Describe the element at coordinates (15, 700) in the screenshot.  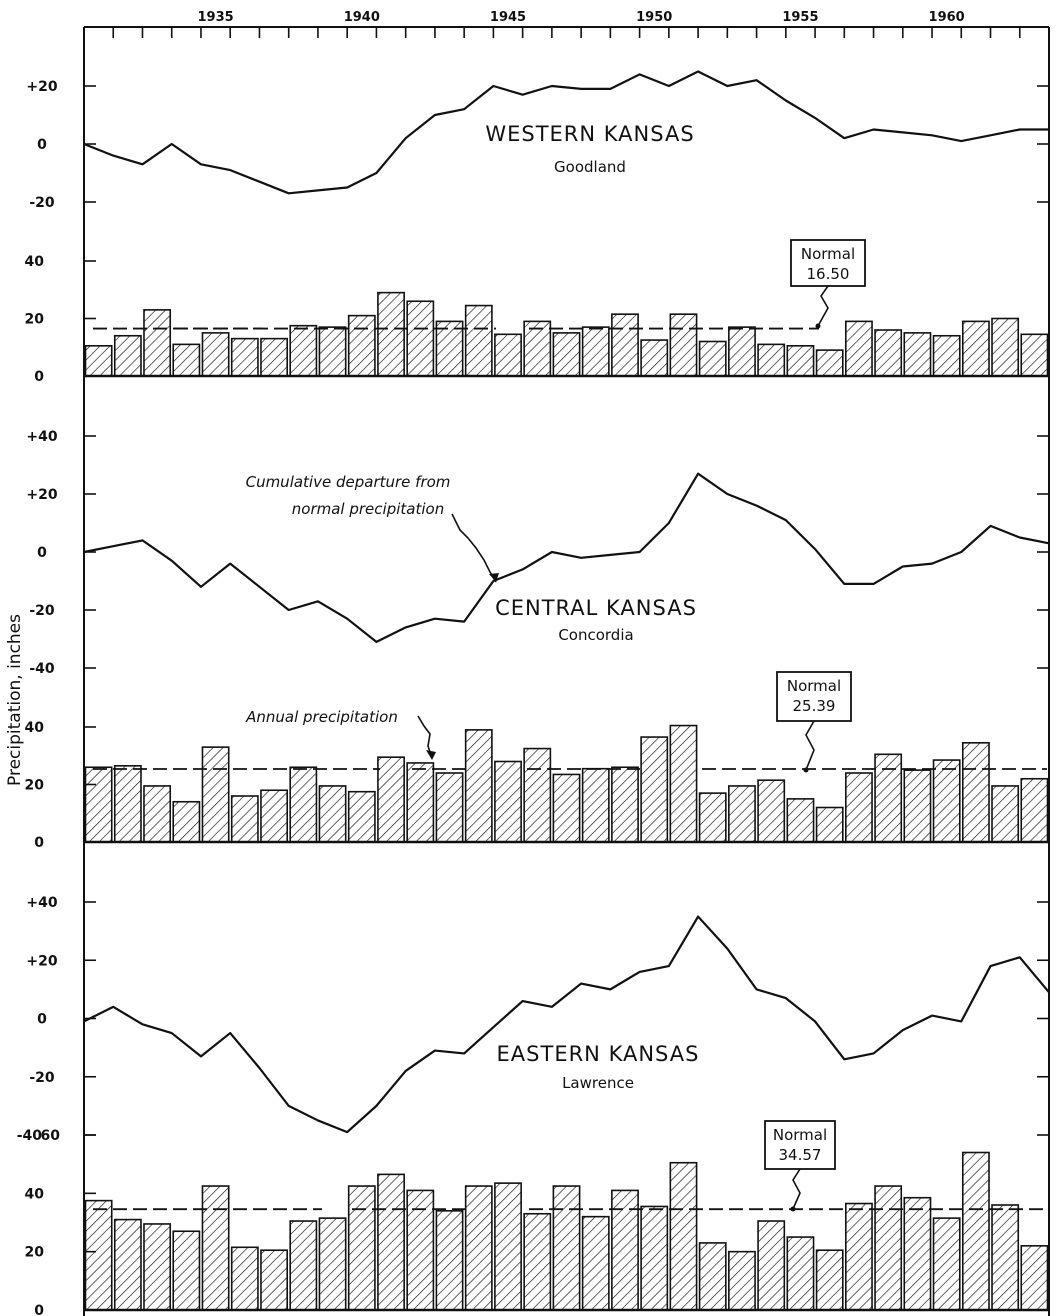
I see `y-axis-label: Precipitation, inches` at that location.